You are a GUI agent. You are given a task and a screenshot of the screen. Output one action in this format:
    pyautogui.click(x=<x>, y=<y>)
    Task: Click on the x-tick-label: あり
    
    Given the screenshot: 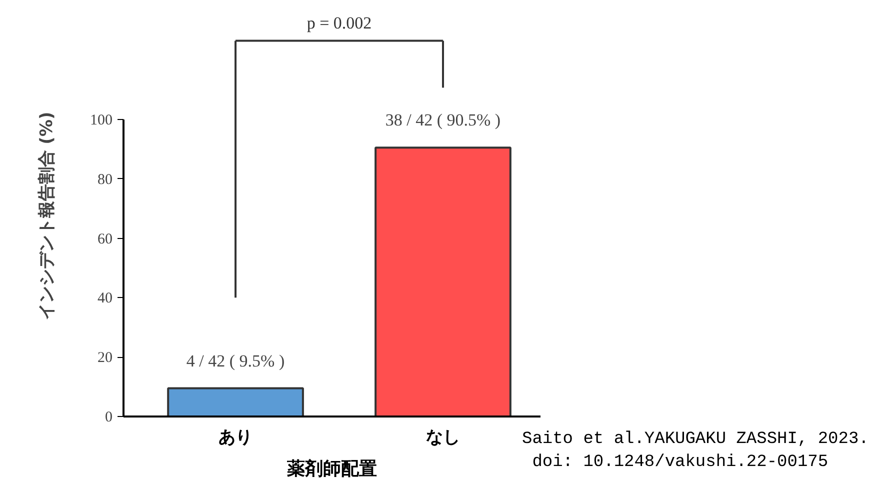 What is the action you would take?
    pyautogui.click(x=235, y=438)
    